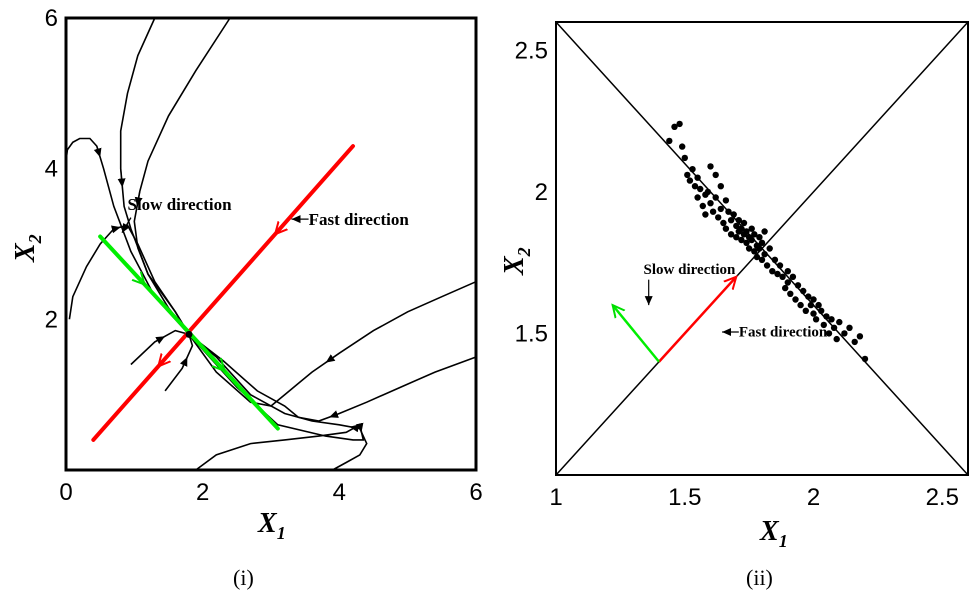 The image size is (971, 598). What do you see at coordinates (202, 492) in the screenshot?
I see `x-tick-label: 2` at bounding box center [202, 492].